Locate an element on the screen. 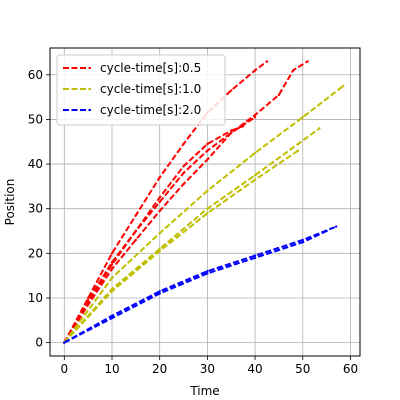  legend-label: cycle-time[s]:0.5 is located at coordinates (150, 68).